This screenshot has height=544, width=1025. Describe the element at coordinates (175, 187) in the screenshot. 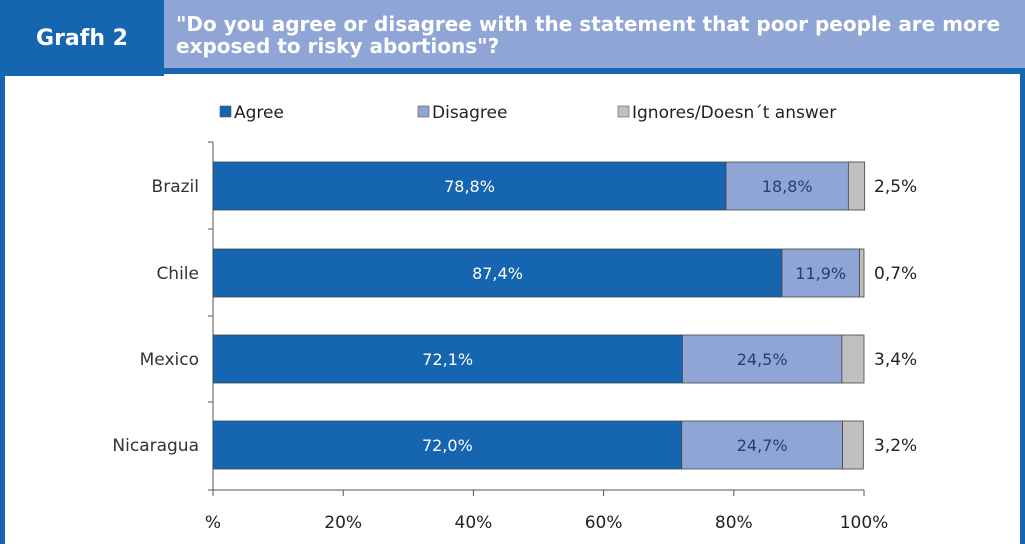

I see `category-label-brazil: Brazil` at that location.